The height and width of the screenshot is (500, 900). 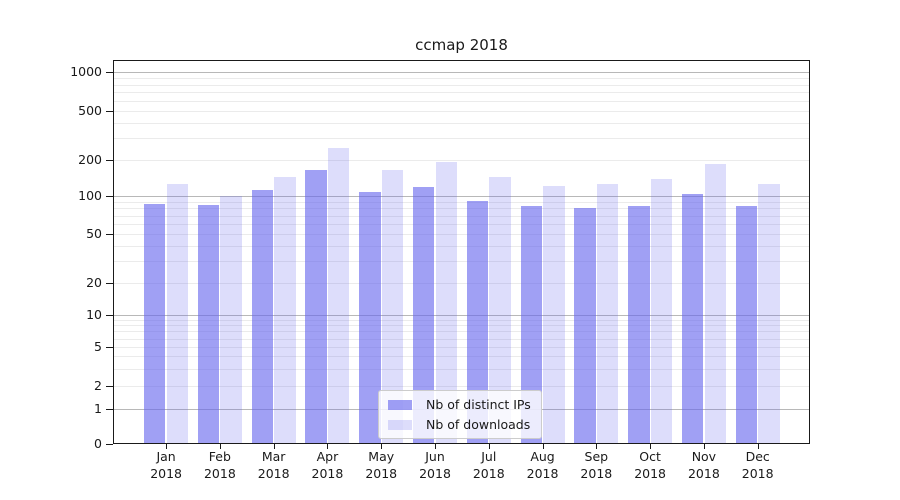 What do you see at coordinates (155, 323) in the screenshot?
I see `bar-ips-jan` at bounding box center [155, 323].